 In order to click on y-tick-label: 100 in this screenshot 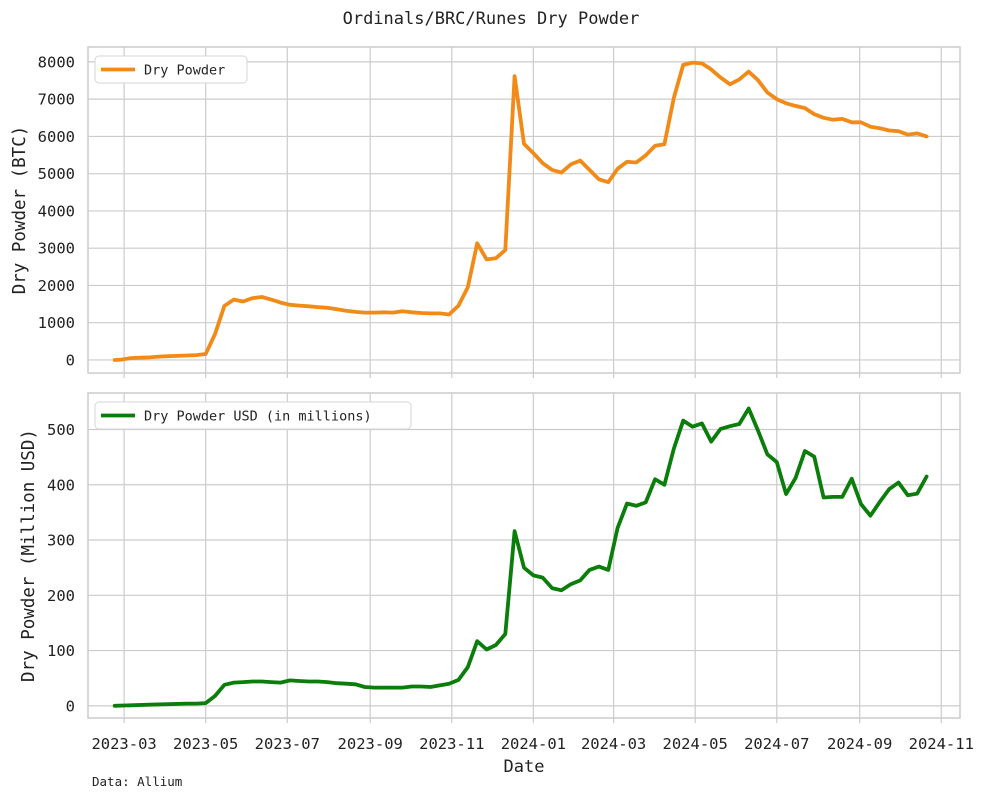, I will do `click(61, 651)`.